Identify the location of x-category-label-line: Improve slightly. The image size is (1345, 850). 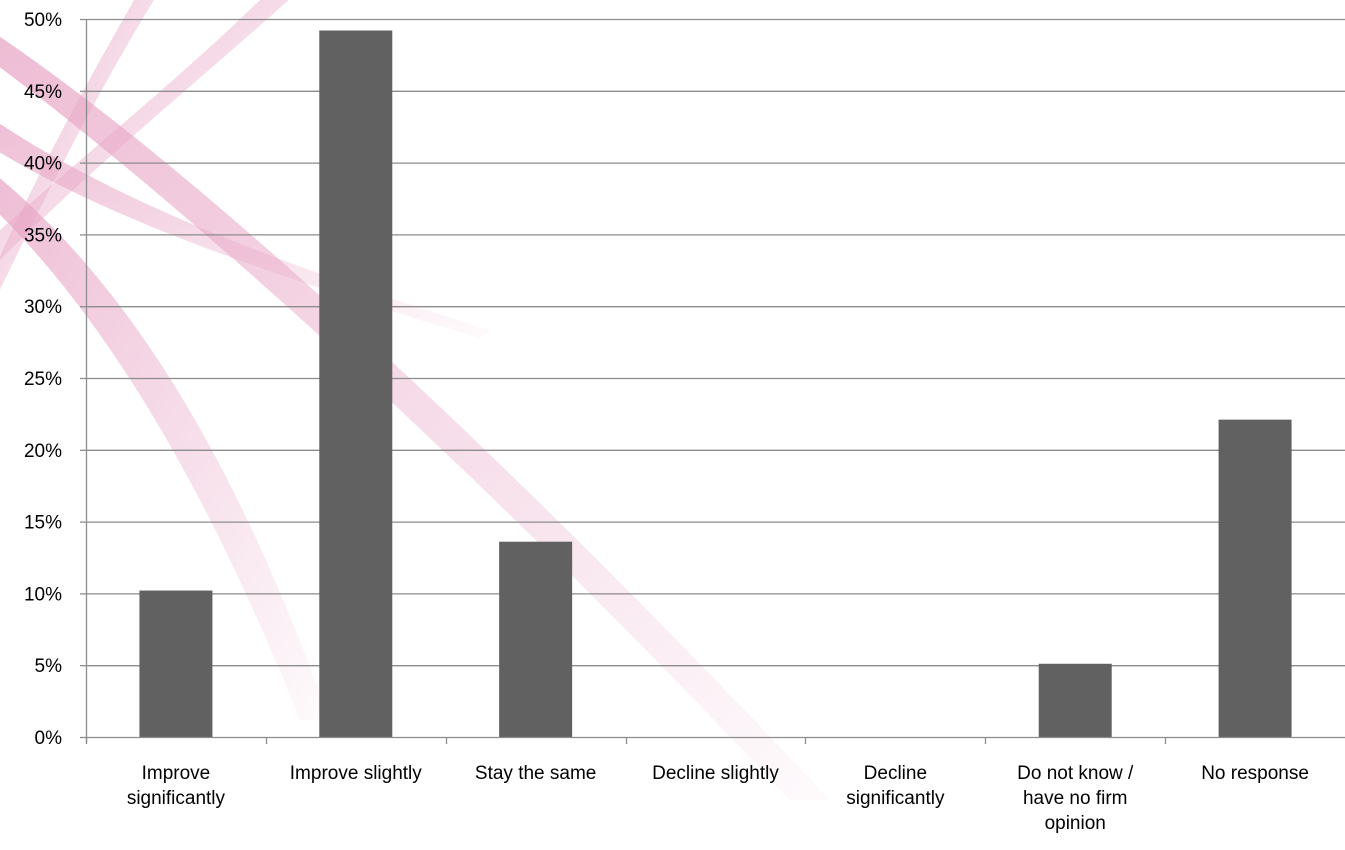
(356, 773).